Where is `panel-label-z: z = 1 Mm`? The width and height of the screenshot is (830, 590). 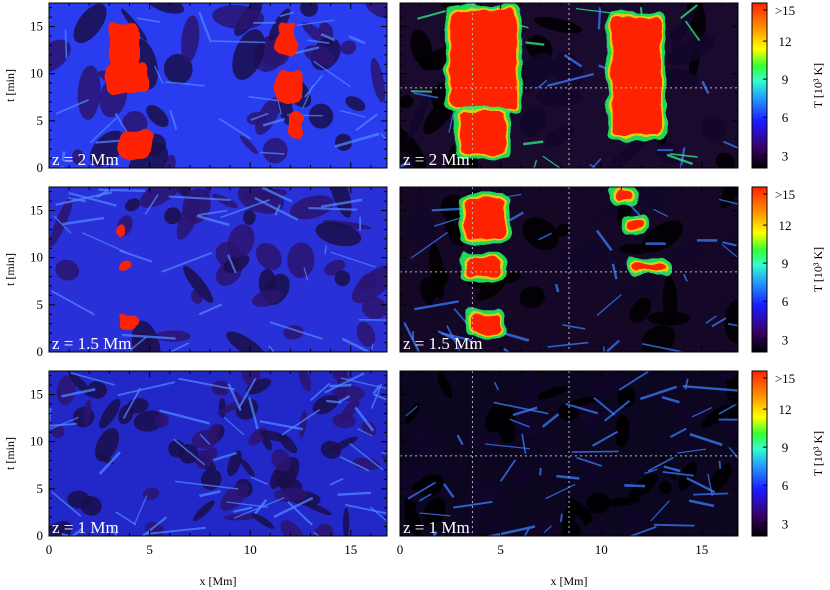 panel-label-z: z = 1 Mm is located at coordinates (436, 527).